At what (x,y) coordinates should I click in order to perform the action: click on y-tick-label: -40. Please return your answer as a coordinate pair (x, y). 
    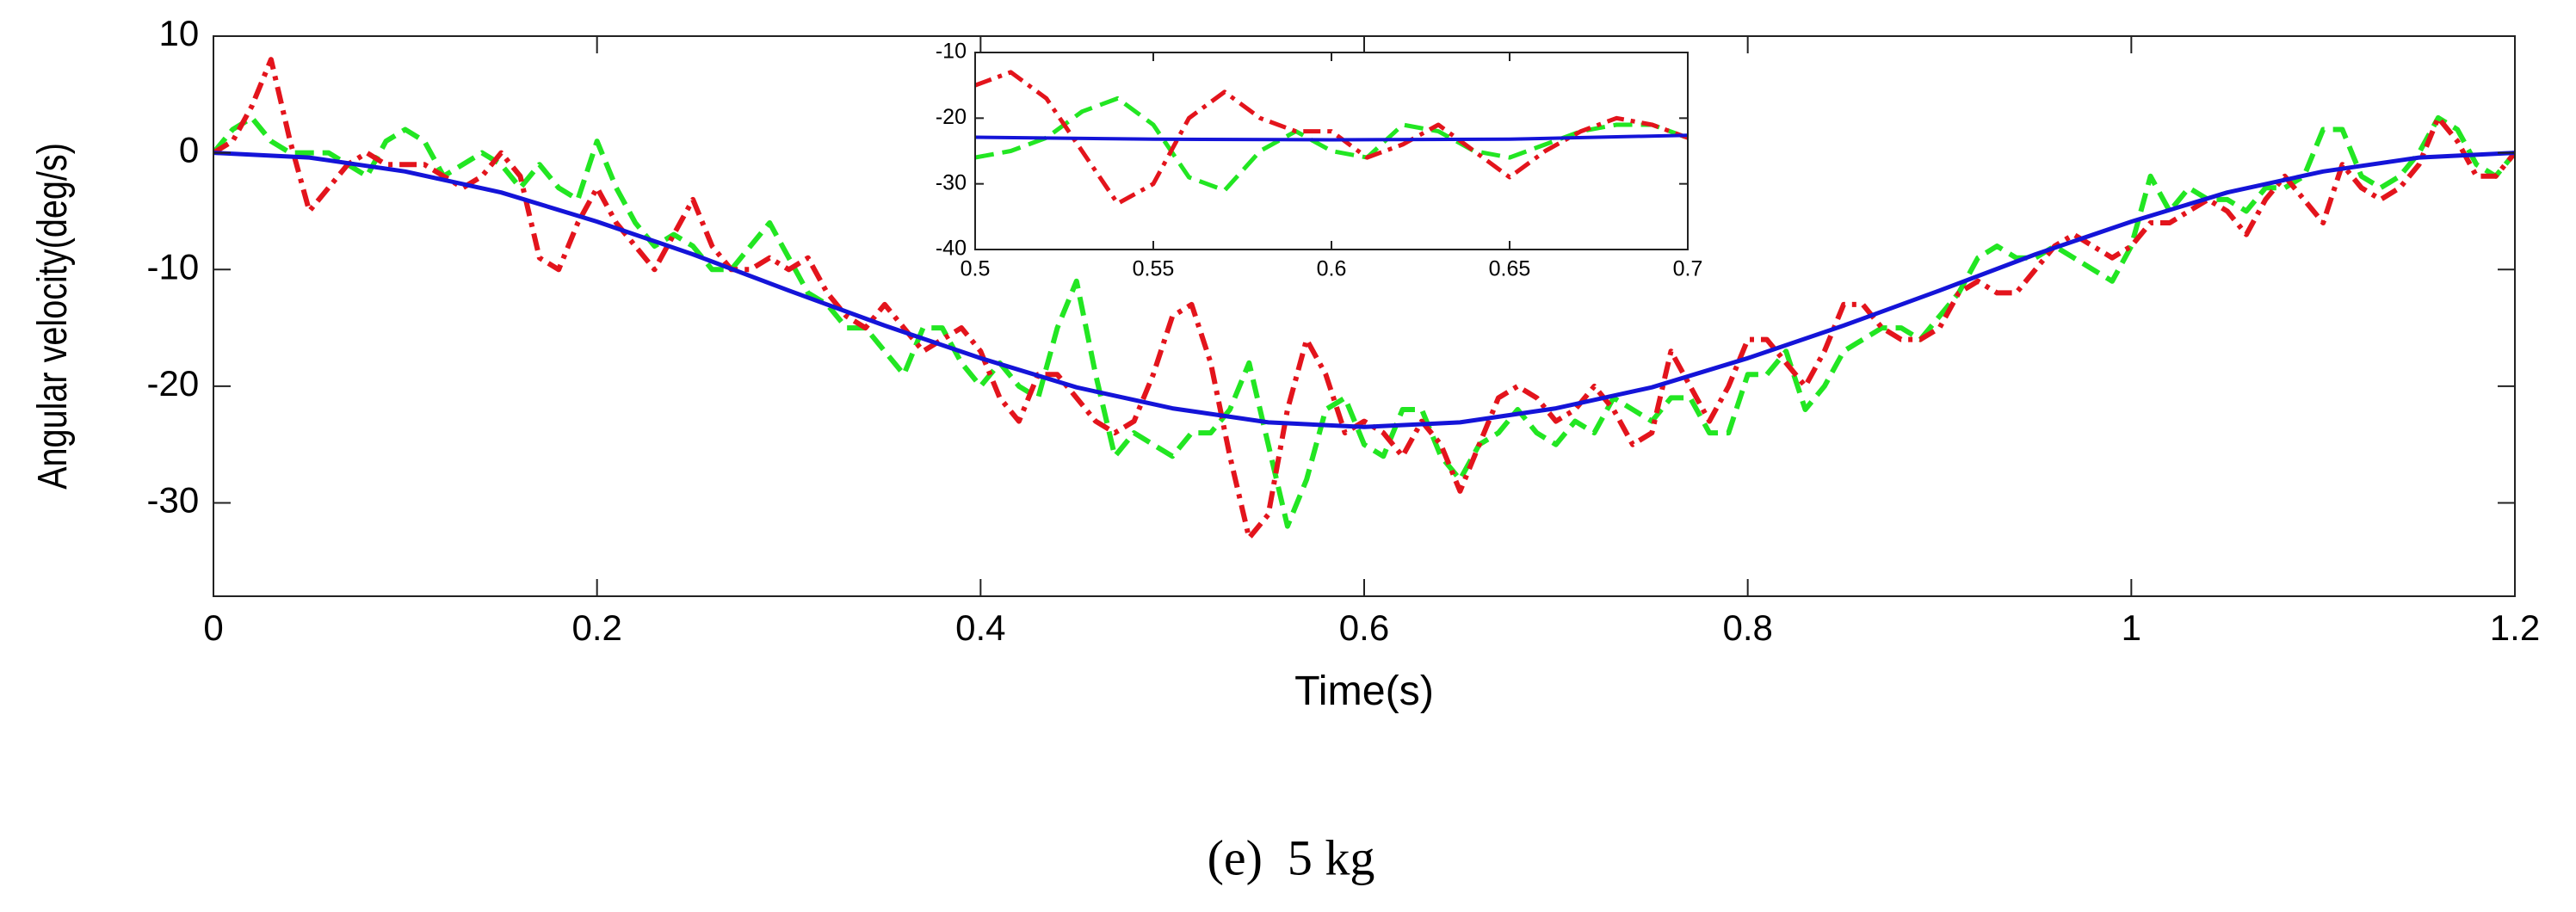
    Looking at the image, I should click on (951, 249).